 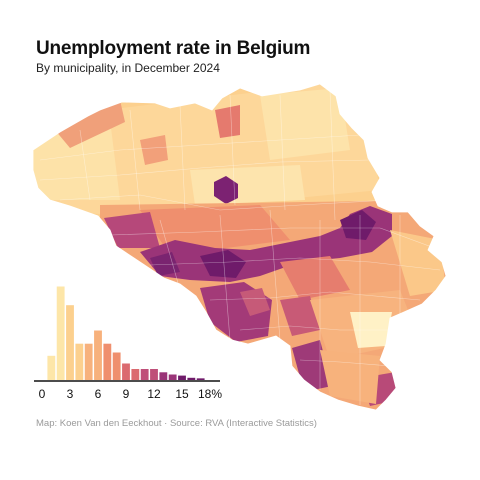 What do you see at coordinates (350, 377) in the screenshot?
I see `region-luxembourg` at bounding box center [350, 377].